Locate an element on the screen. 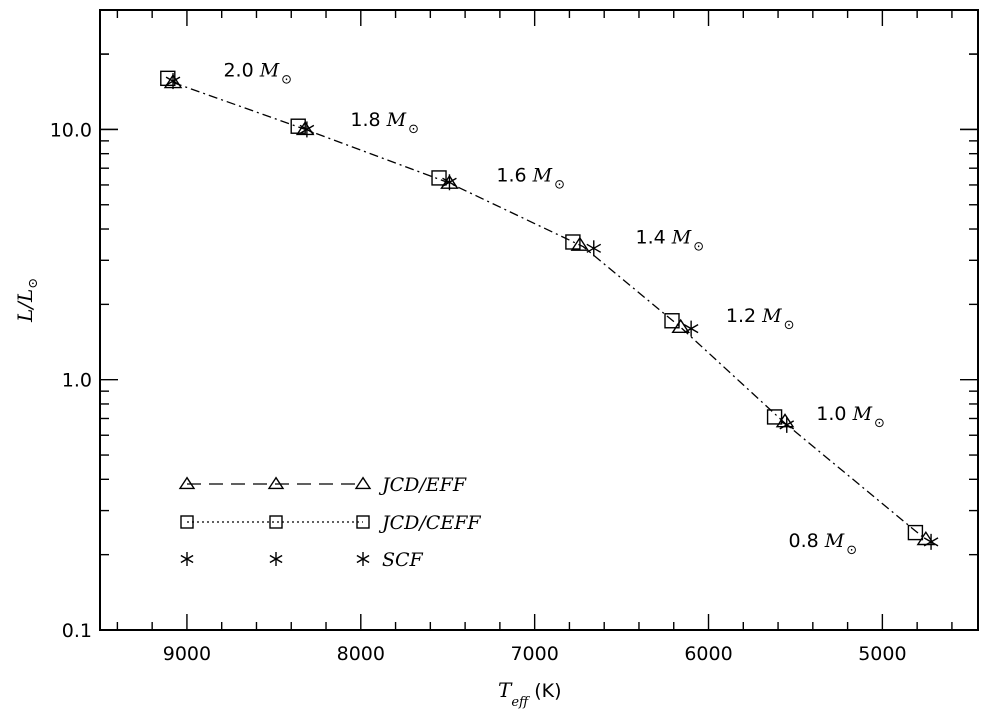  legend-label: SCF is located at coordinates (403, 560).